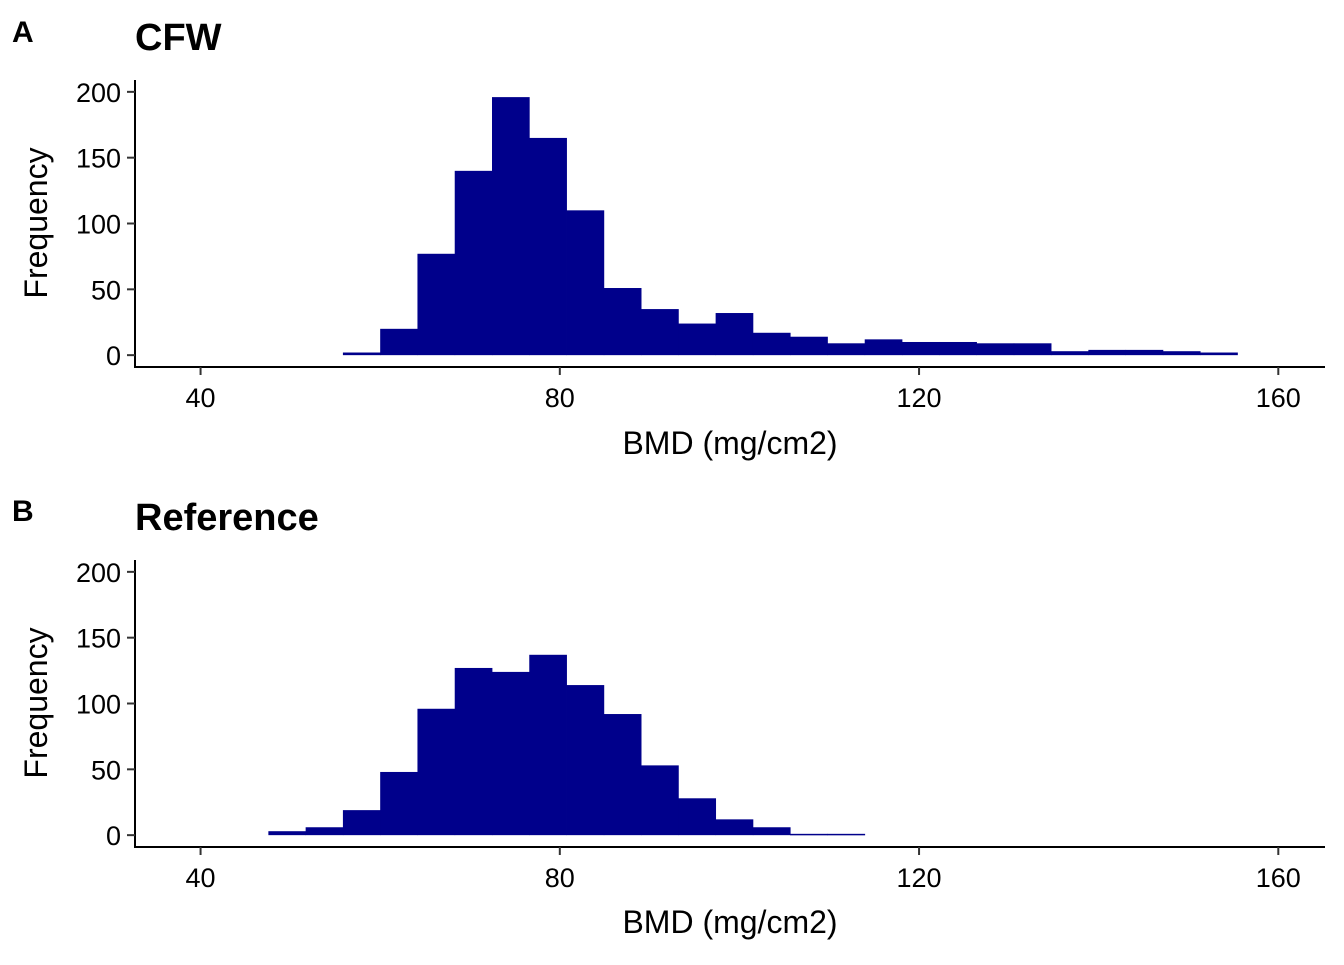  I want to click on panel-b-y-axis-title: Frequency, so click(36, 702).